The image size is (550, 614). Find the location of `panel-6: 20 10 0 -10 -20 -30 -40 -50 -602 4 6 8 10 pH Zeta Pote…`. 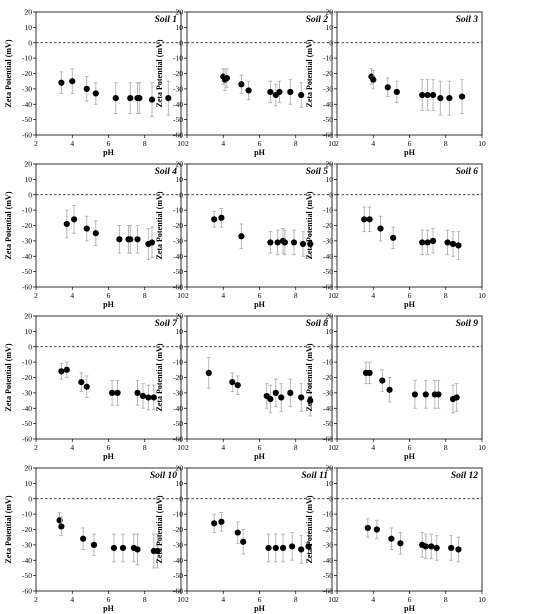

panel-6: 20 10 0 -10 -20 -30 -40 -50 -602 4 6 8 10 pH Zeta Pote… is located at coordinates (395, 234).